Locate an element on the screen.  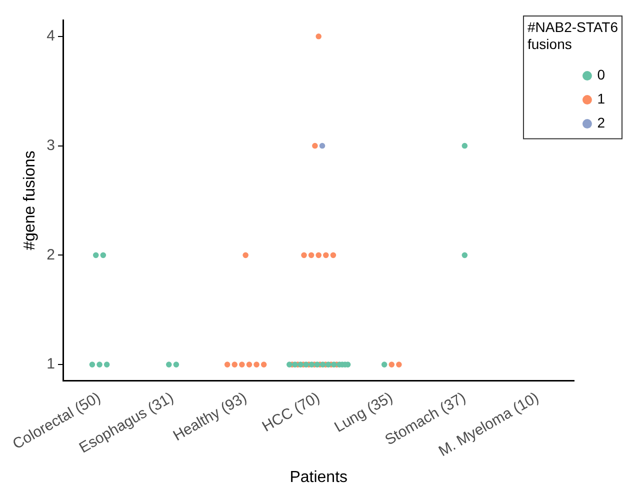
y-axis-title: #gene fusions is located at coordinates (29, 200).